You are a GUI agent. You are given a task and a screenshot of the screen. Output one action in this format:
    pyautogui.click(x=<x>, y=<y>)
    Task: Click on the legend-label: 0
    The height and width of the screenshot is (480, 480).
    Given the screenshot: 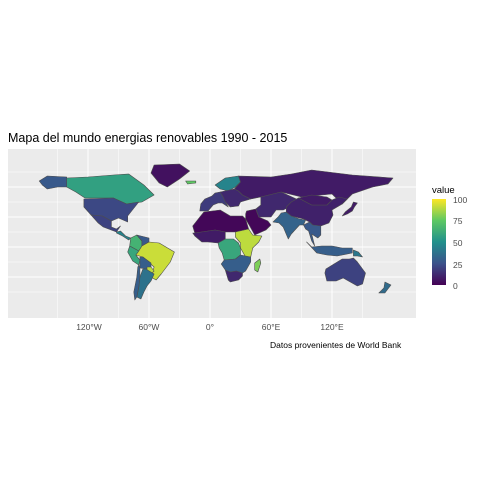 What is the action you would take?
    pyautogui.click(x=455, y=286)
    